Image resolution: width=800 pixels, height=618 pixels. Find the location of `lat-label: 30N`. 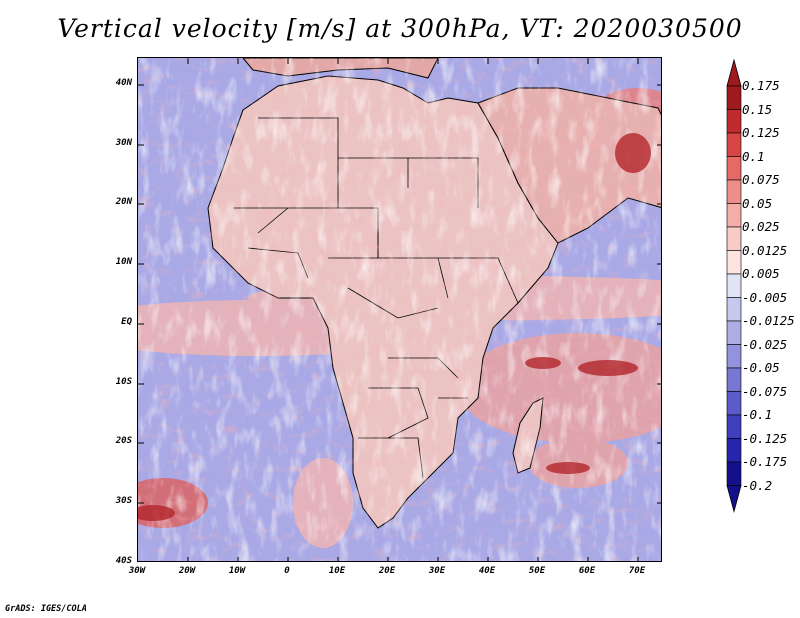

lat-label: 30N is located at coordinates (123, 142).